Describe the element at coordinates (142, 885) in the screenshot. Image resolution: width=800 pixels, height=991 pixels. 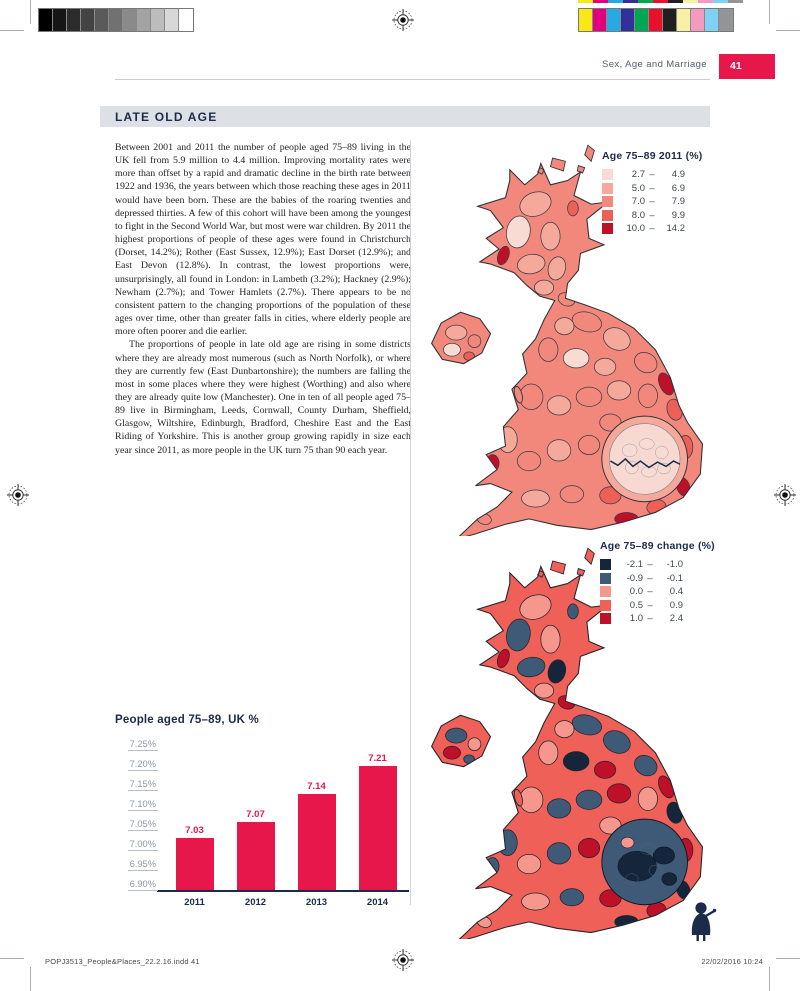
I see `y-axis-tick-label: 6.90%` at that location.